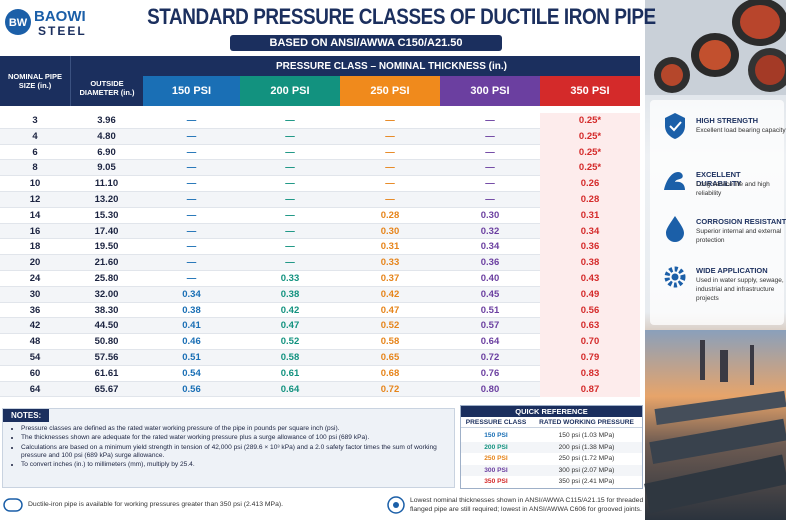 The image size is (786, 520). I want to click on table-cell: 0.41, so click(191, 326).